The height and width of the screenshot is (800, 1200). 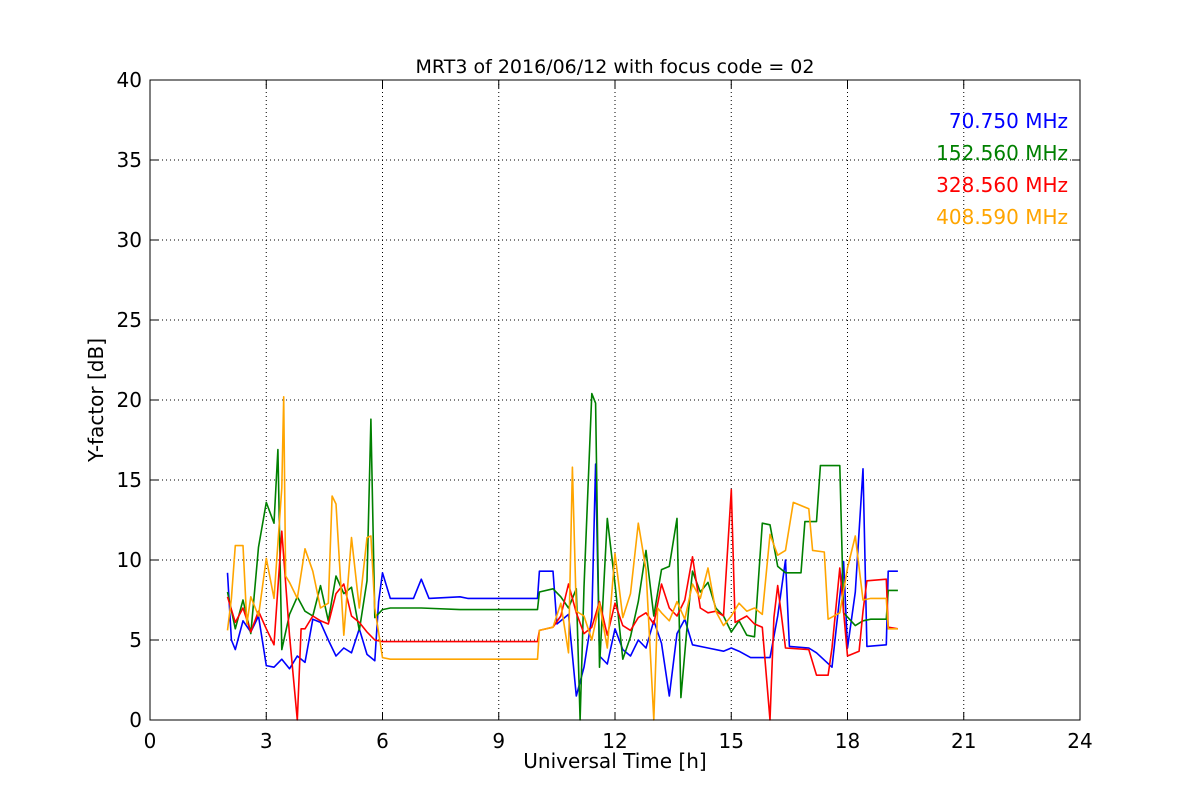 I want to click on y-tick-label: 15, so click(x=129, y=480).